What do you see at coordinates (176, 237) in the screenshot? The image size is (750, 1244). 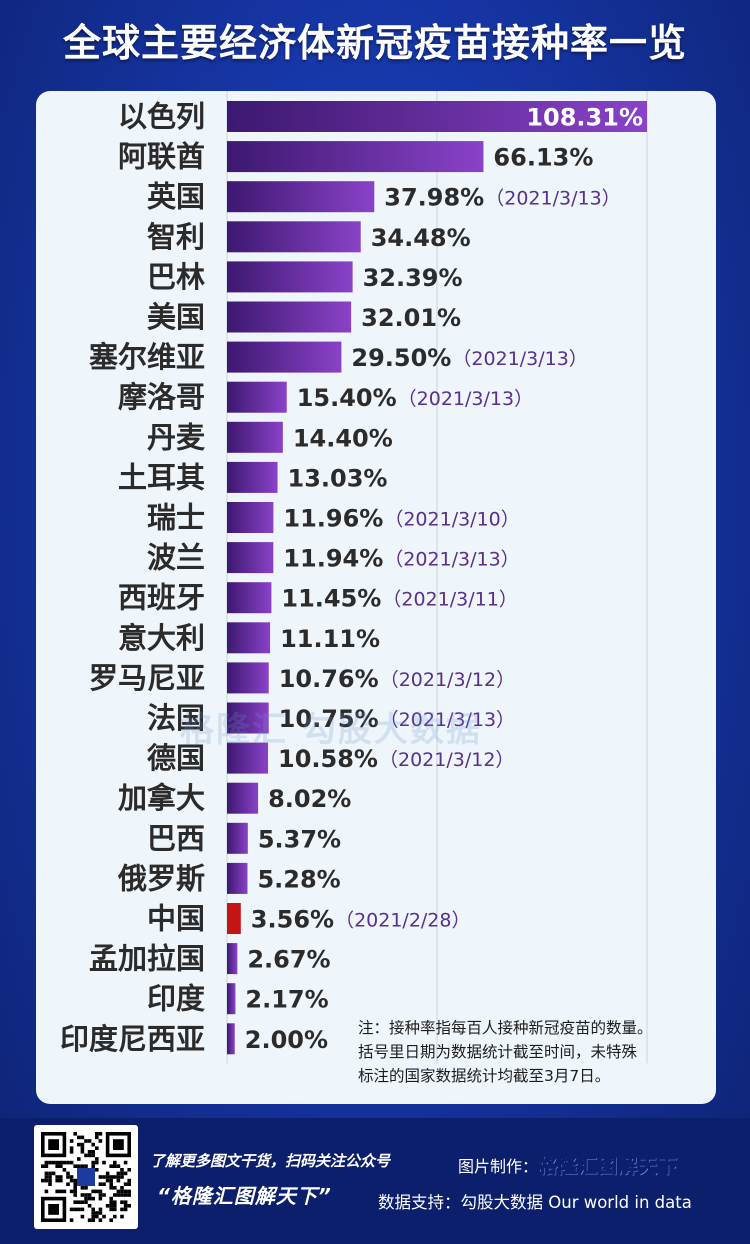 I see `category-label: 智利` at bounding box center [176, 237].